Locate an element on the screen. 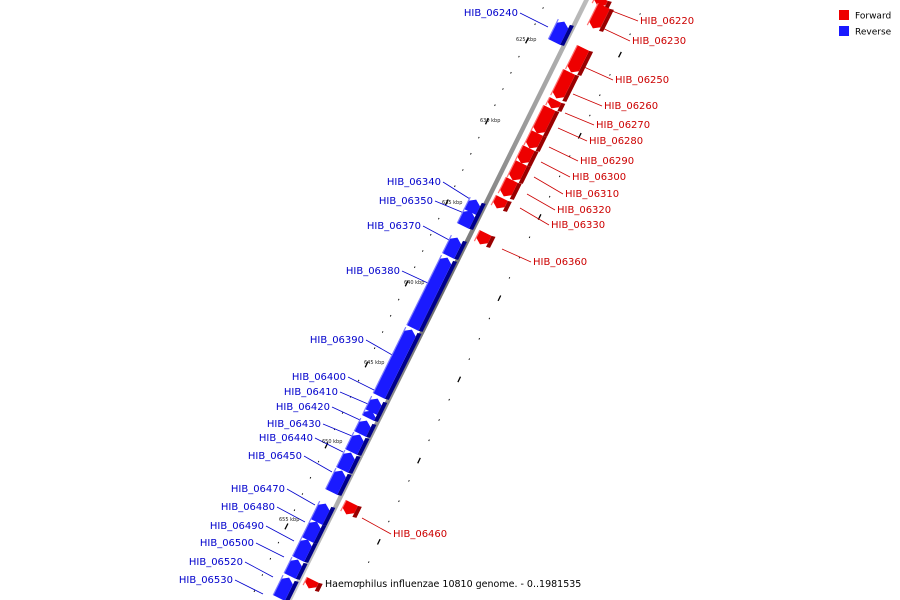  gene-label-forward: HIB_06300 is located at coordinates (599, 177).